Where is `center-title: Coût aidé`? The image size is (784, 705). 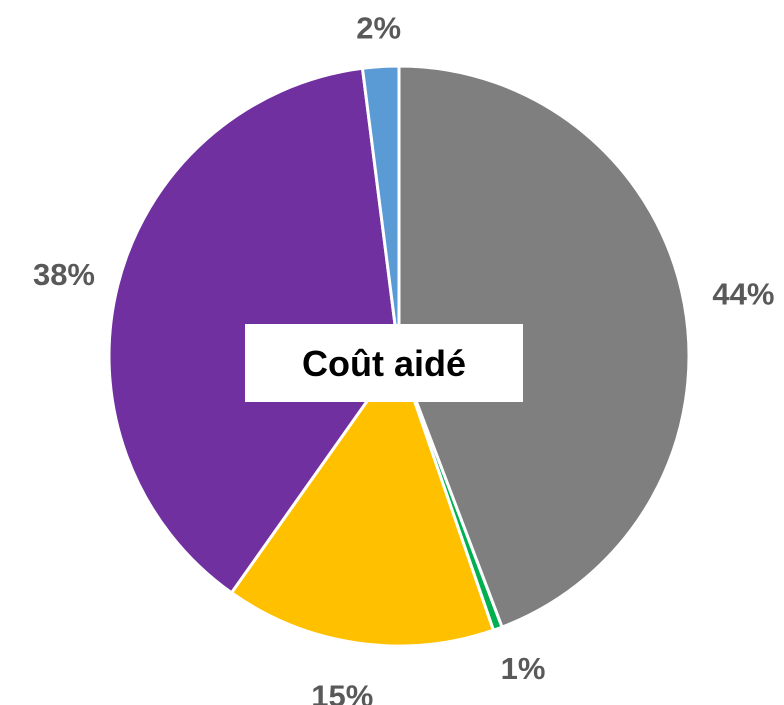
center-title: Coût aidé is located at coordinates (384, 363).